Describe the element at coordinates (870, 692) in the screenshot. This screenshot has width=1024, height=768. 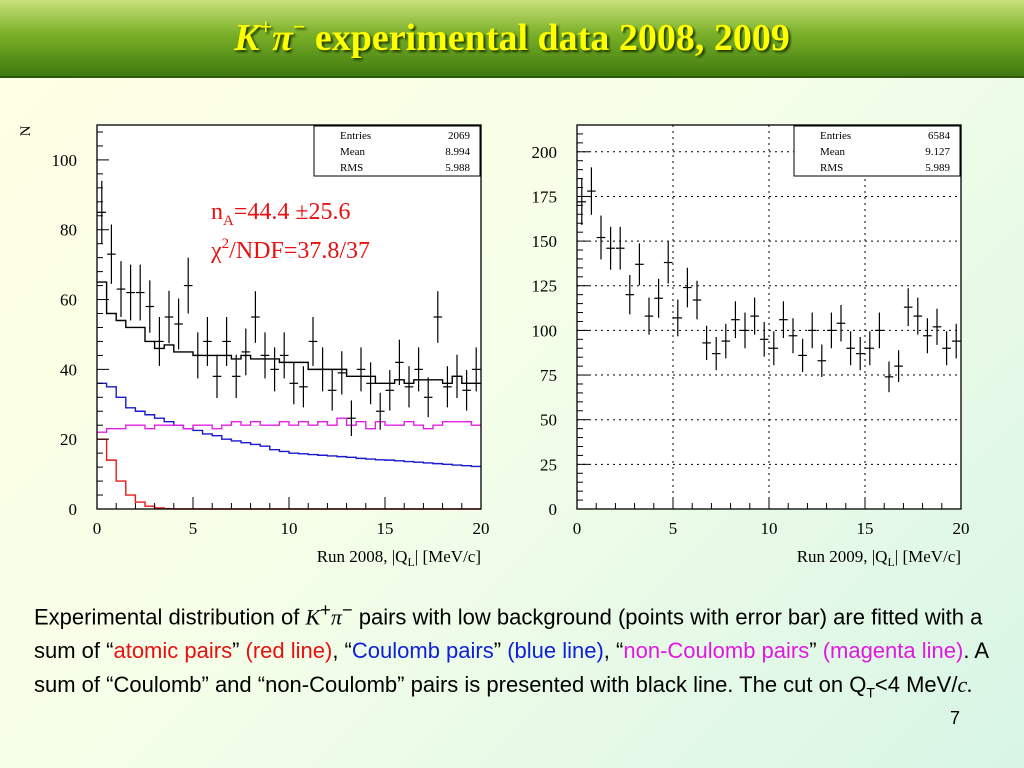
I see `caption-qt-sub: T` at that location.